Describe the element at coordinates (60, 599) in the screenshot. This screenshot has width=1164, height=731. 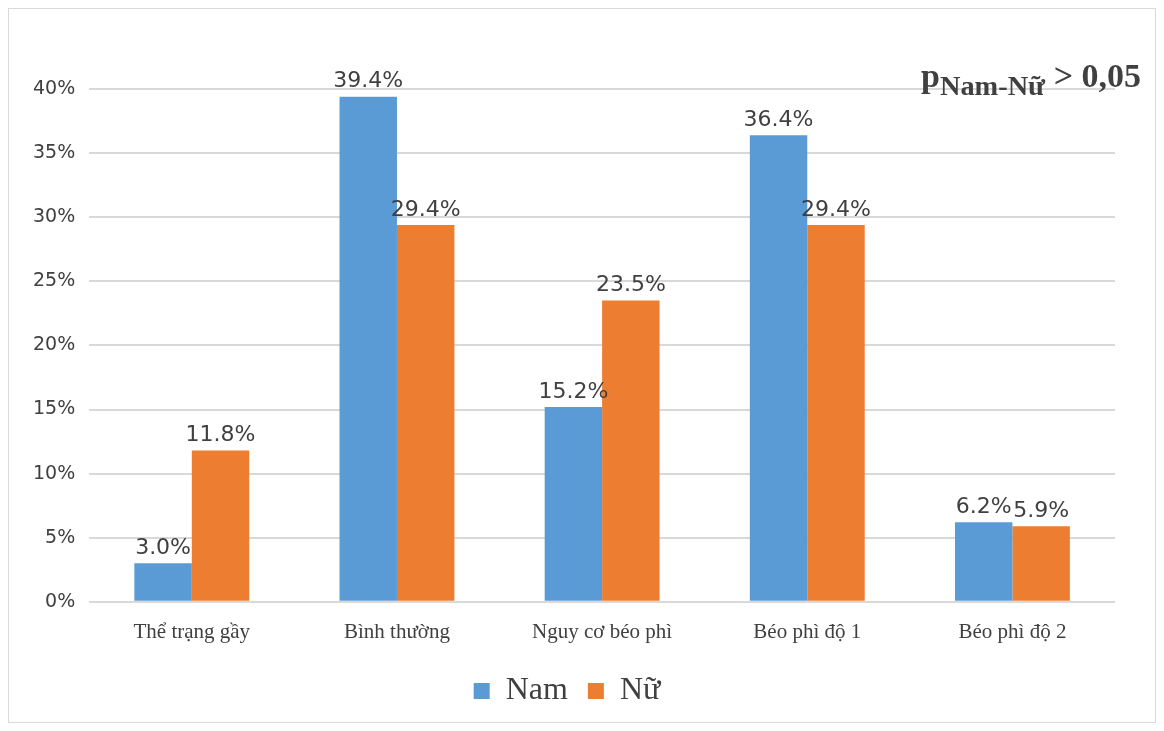
I see `y-tick-label: 0%` at that location.